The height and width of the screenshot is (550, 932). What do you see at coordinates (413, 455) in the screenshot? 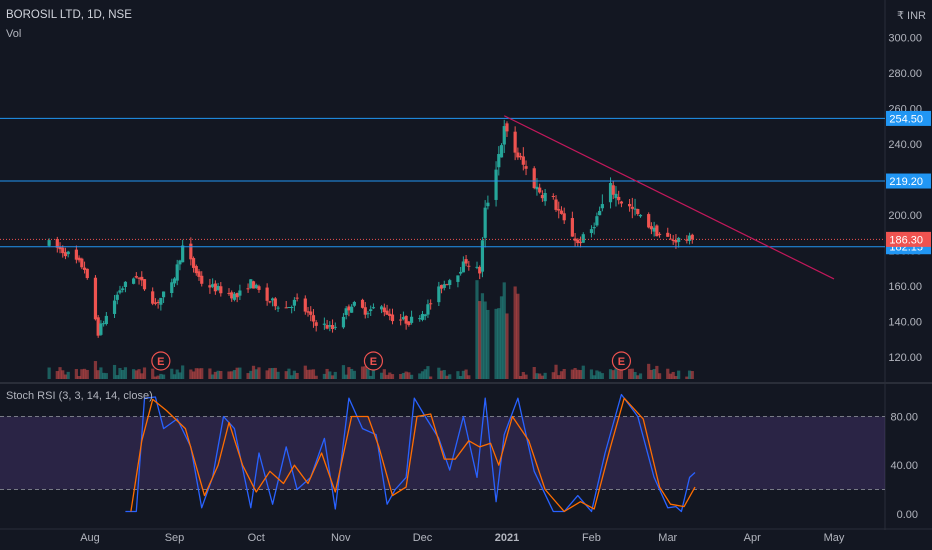
I see `stoch-line-D` at bounding box center [413, 455].